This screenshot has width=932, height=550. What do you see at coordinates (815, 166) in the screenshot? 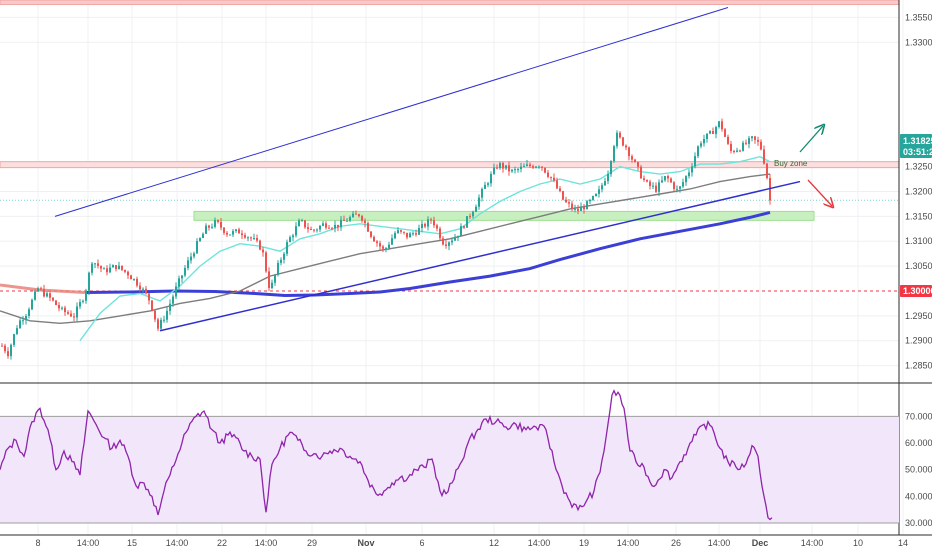
I see `arrows-layer` at bounding box center [815, 166].